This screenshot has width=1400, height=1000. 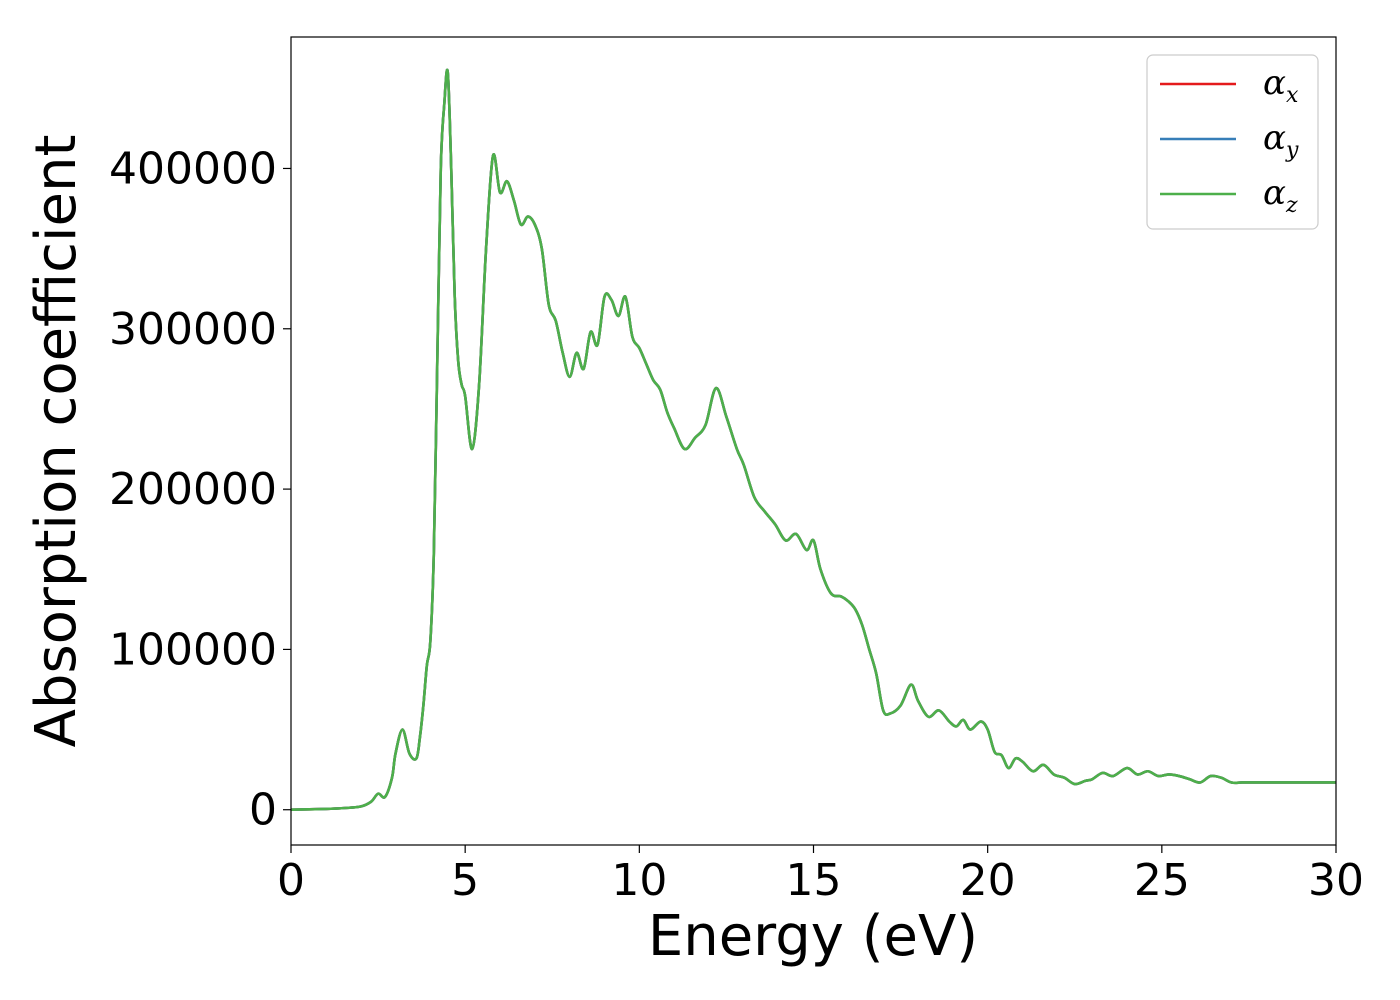 I want to click on x-tick-label: 15, so click(x=814, y=880).